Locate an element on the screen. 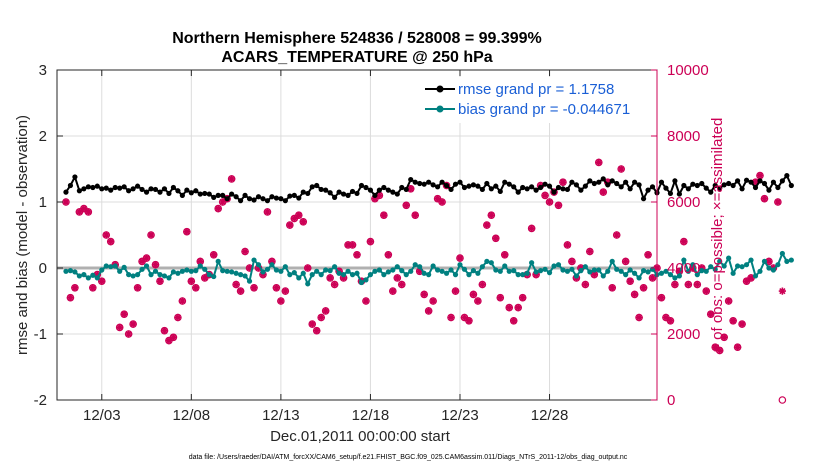  y-axis-label-left: rmse and bias (model - observation) is located at coordinates (22, 235).